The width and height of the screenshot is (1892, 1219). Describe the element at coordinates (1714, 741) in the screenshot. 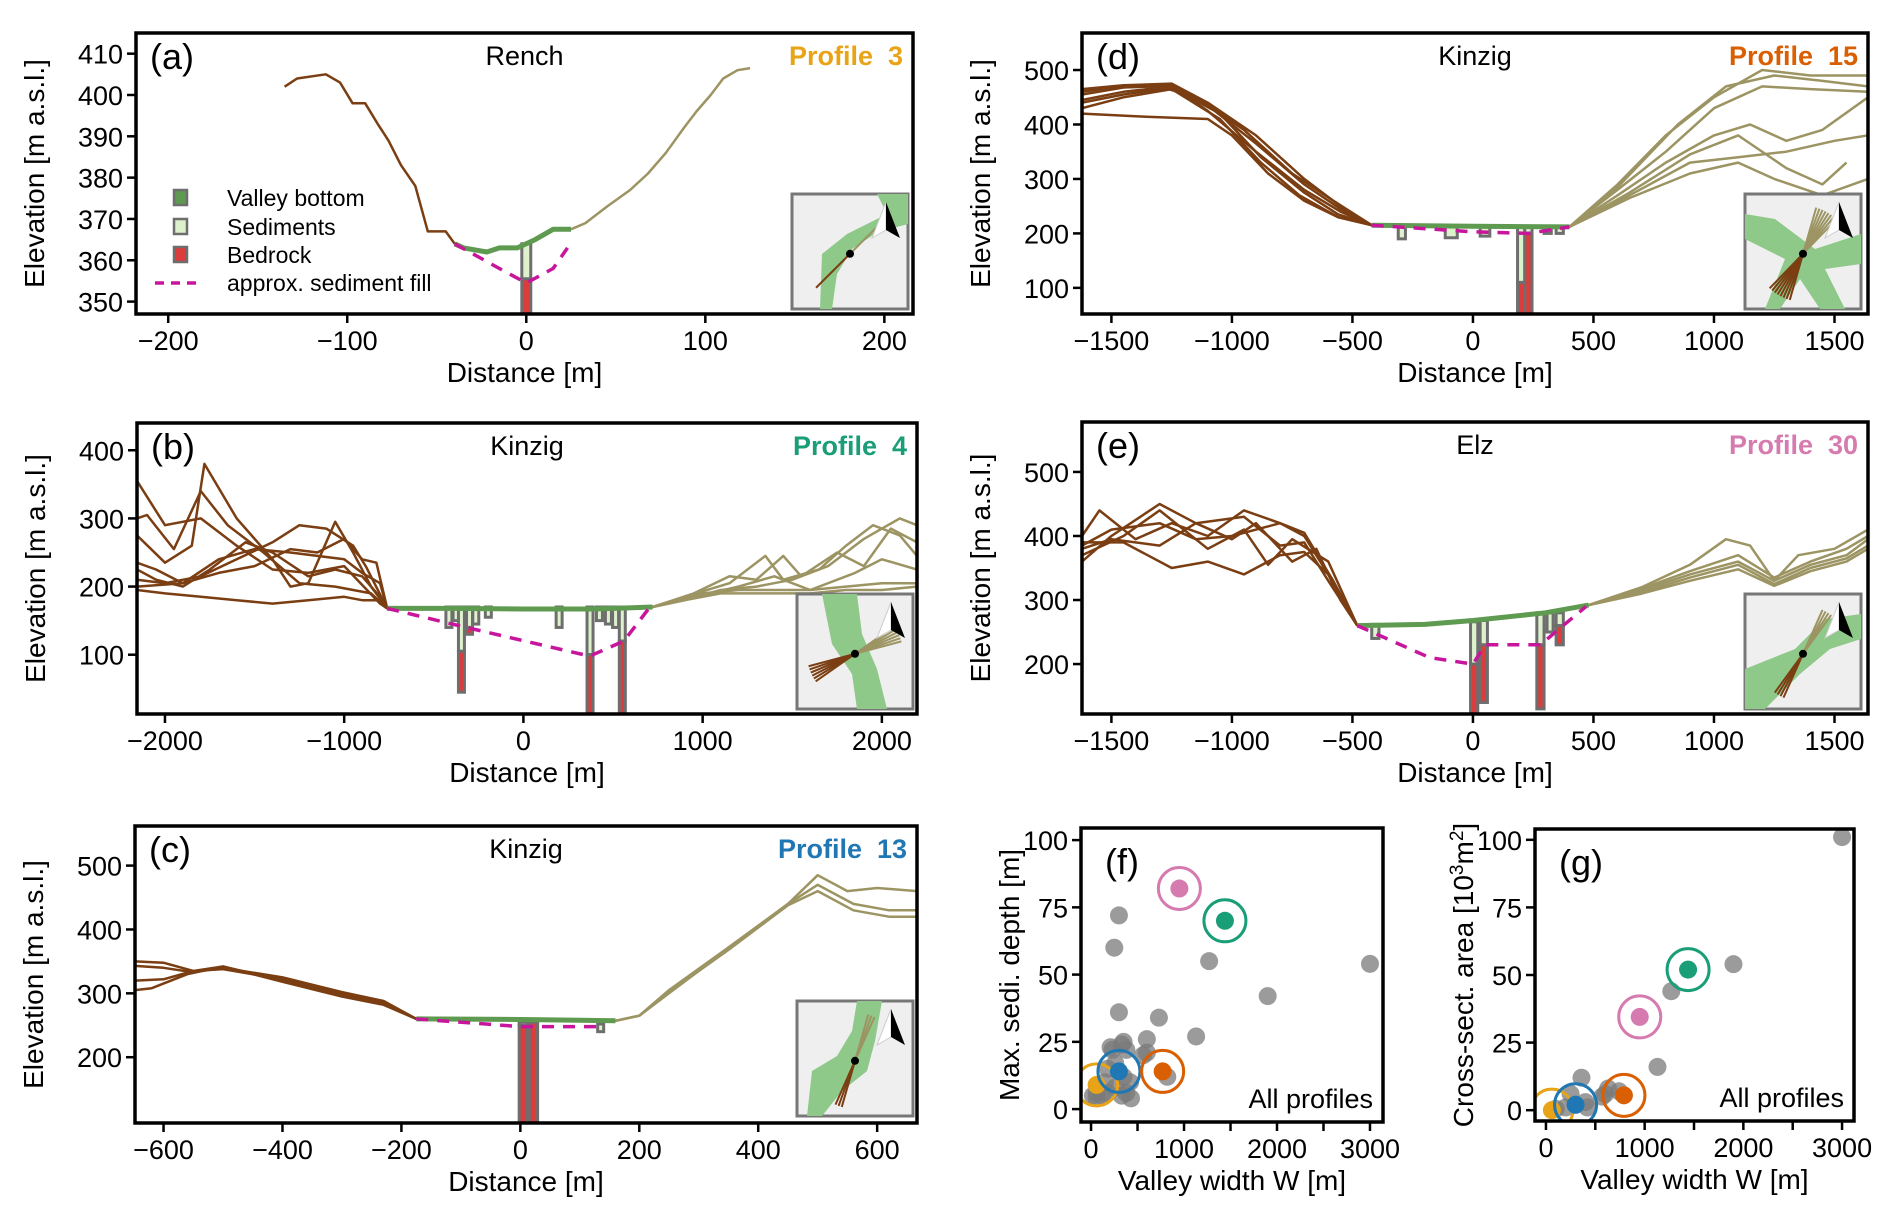

I see `x-tick-label: 1000` at that location.